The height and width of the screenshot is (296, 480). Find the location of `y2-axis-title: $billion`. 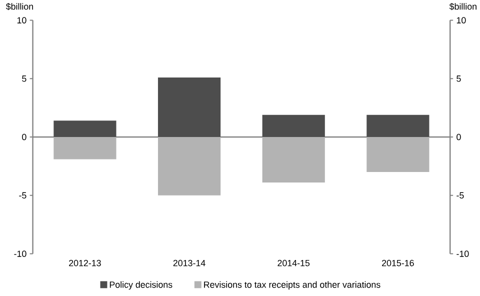

y2-axis-title: $billion is located at coordinates (462, 6).